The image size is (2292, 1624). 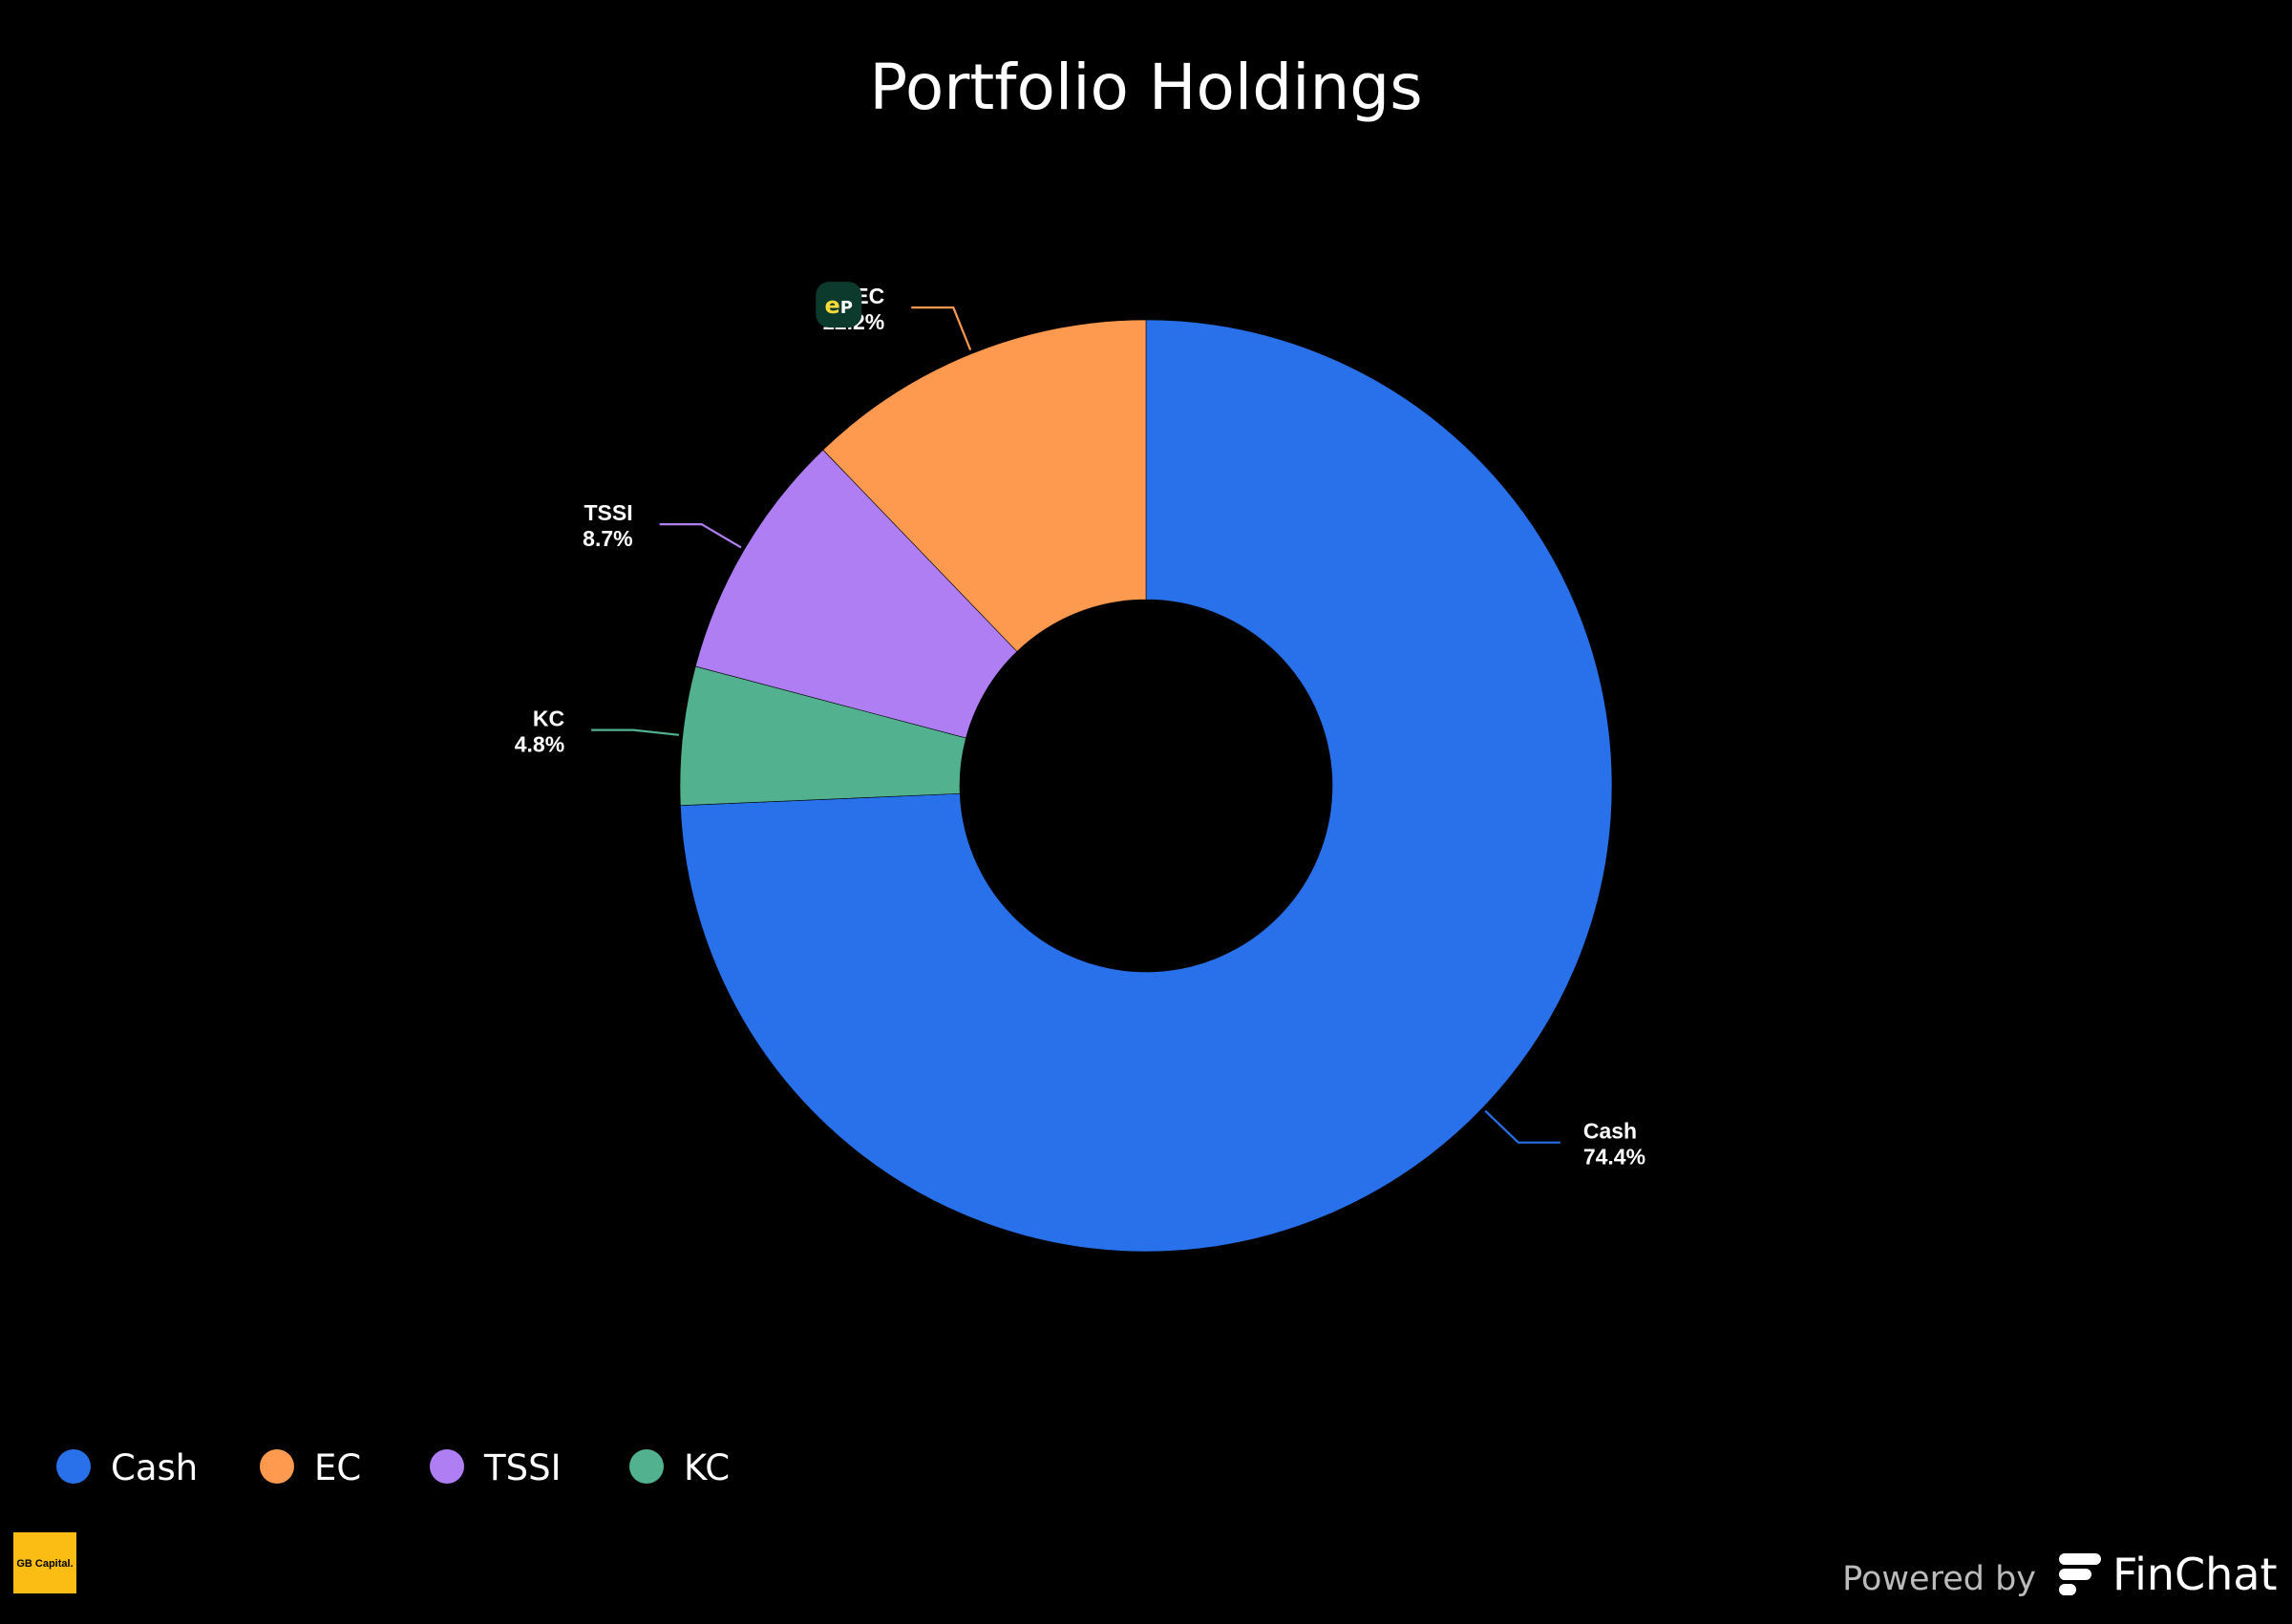 I want to click on slice-label-cash: Cash, so click(x=1610, y=1131).